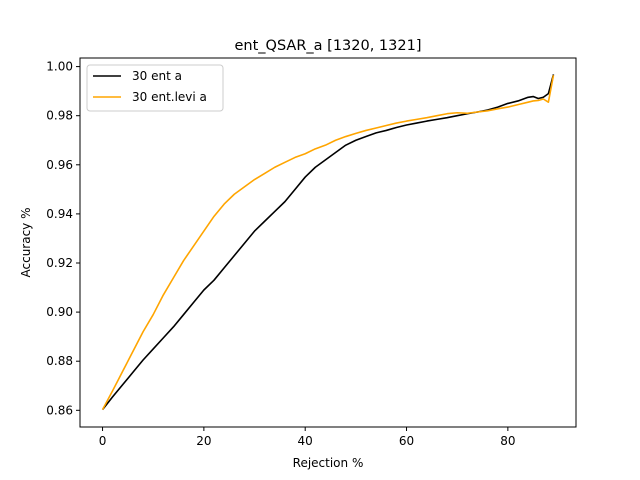 The image size is (640, 480). I want to click on y-tick-label: 0.94, so click(59, 214).